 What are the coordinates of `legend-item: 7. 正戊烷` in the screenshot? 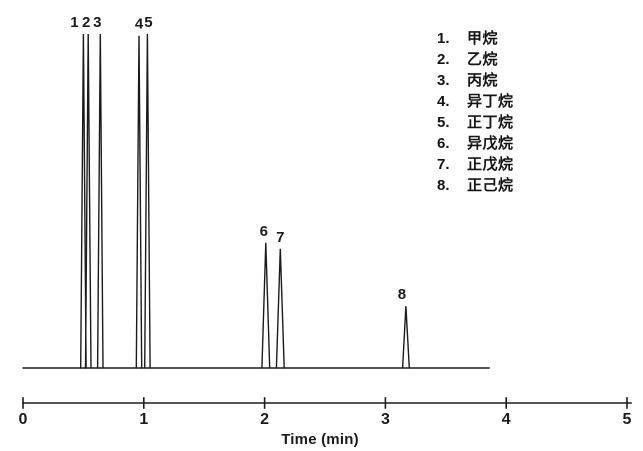 It's located at (475, 164).